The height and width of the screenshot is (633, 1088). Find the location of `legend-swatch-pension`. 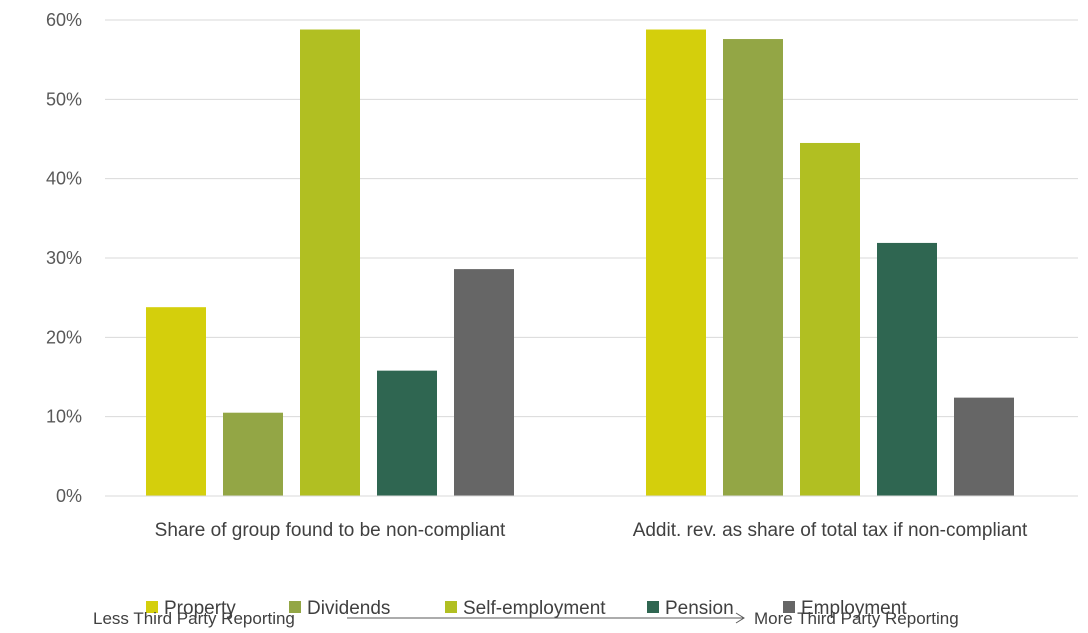

legend-swatch-pension is located at coordinates (653, 607).